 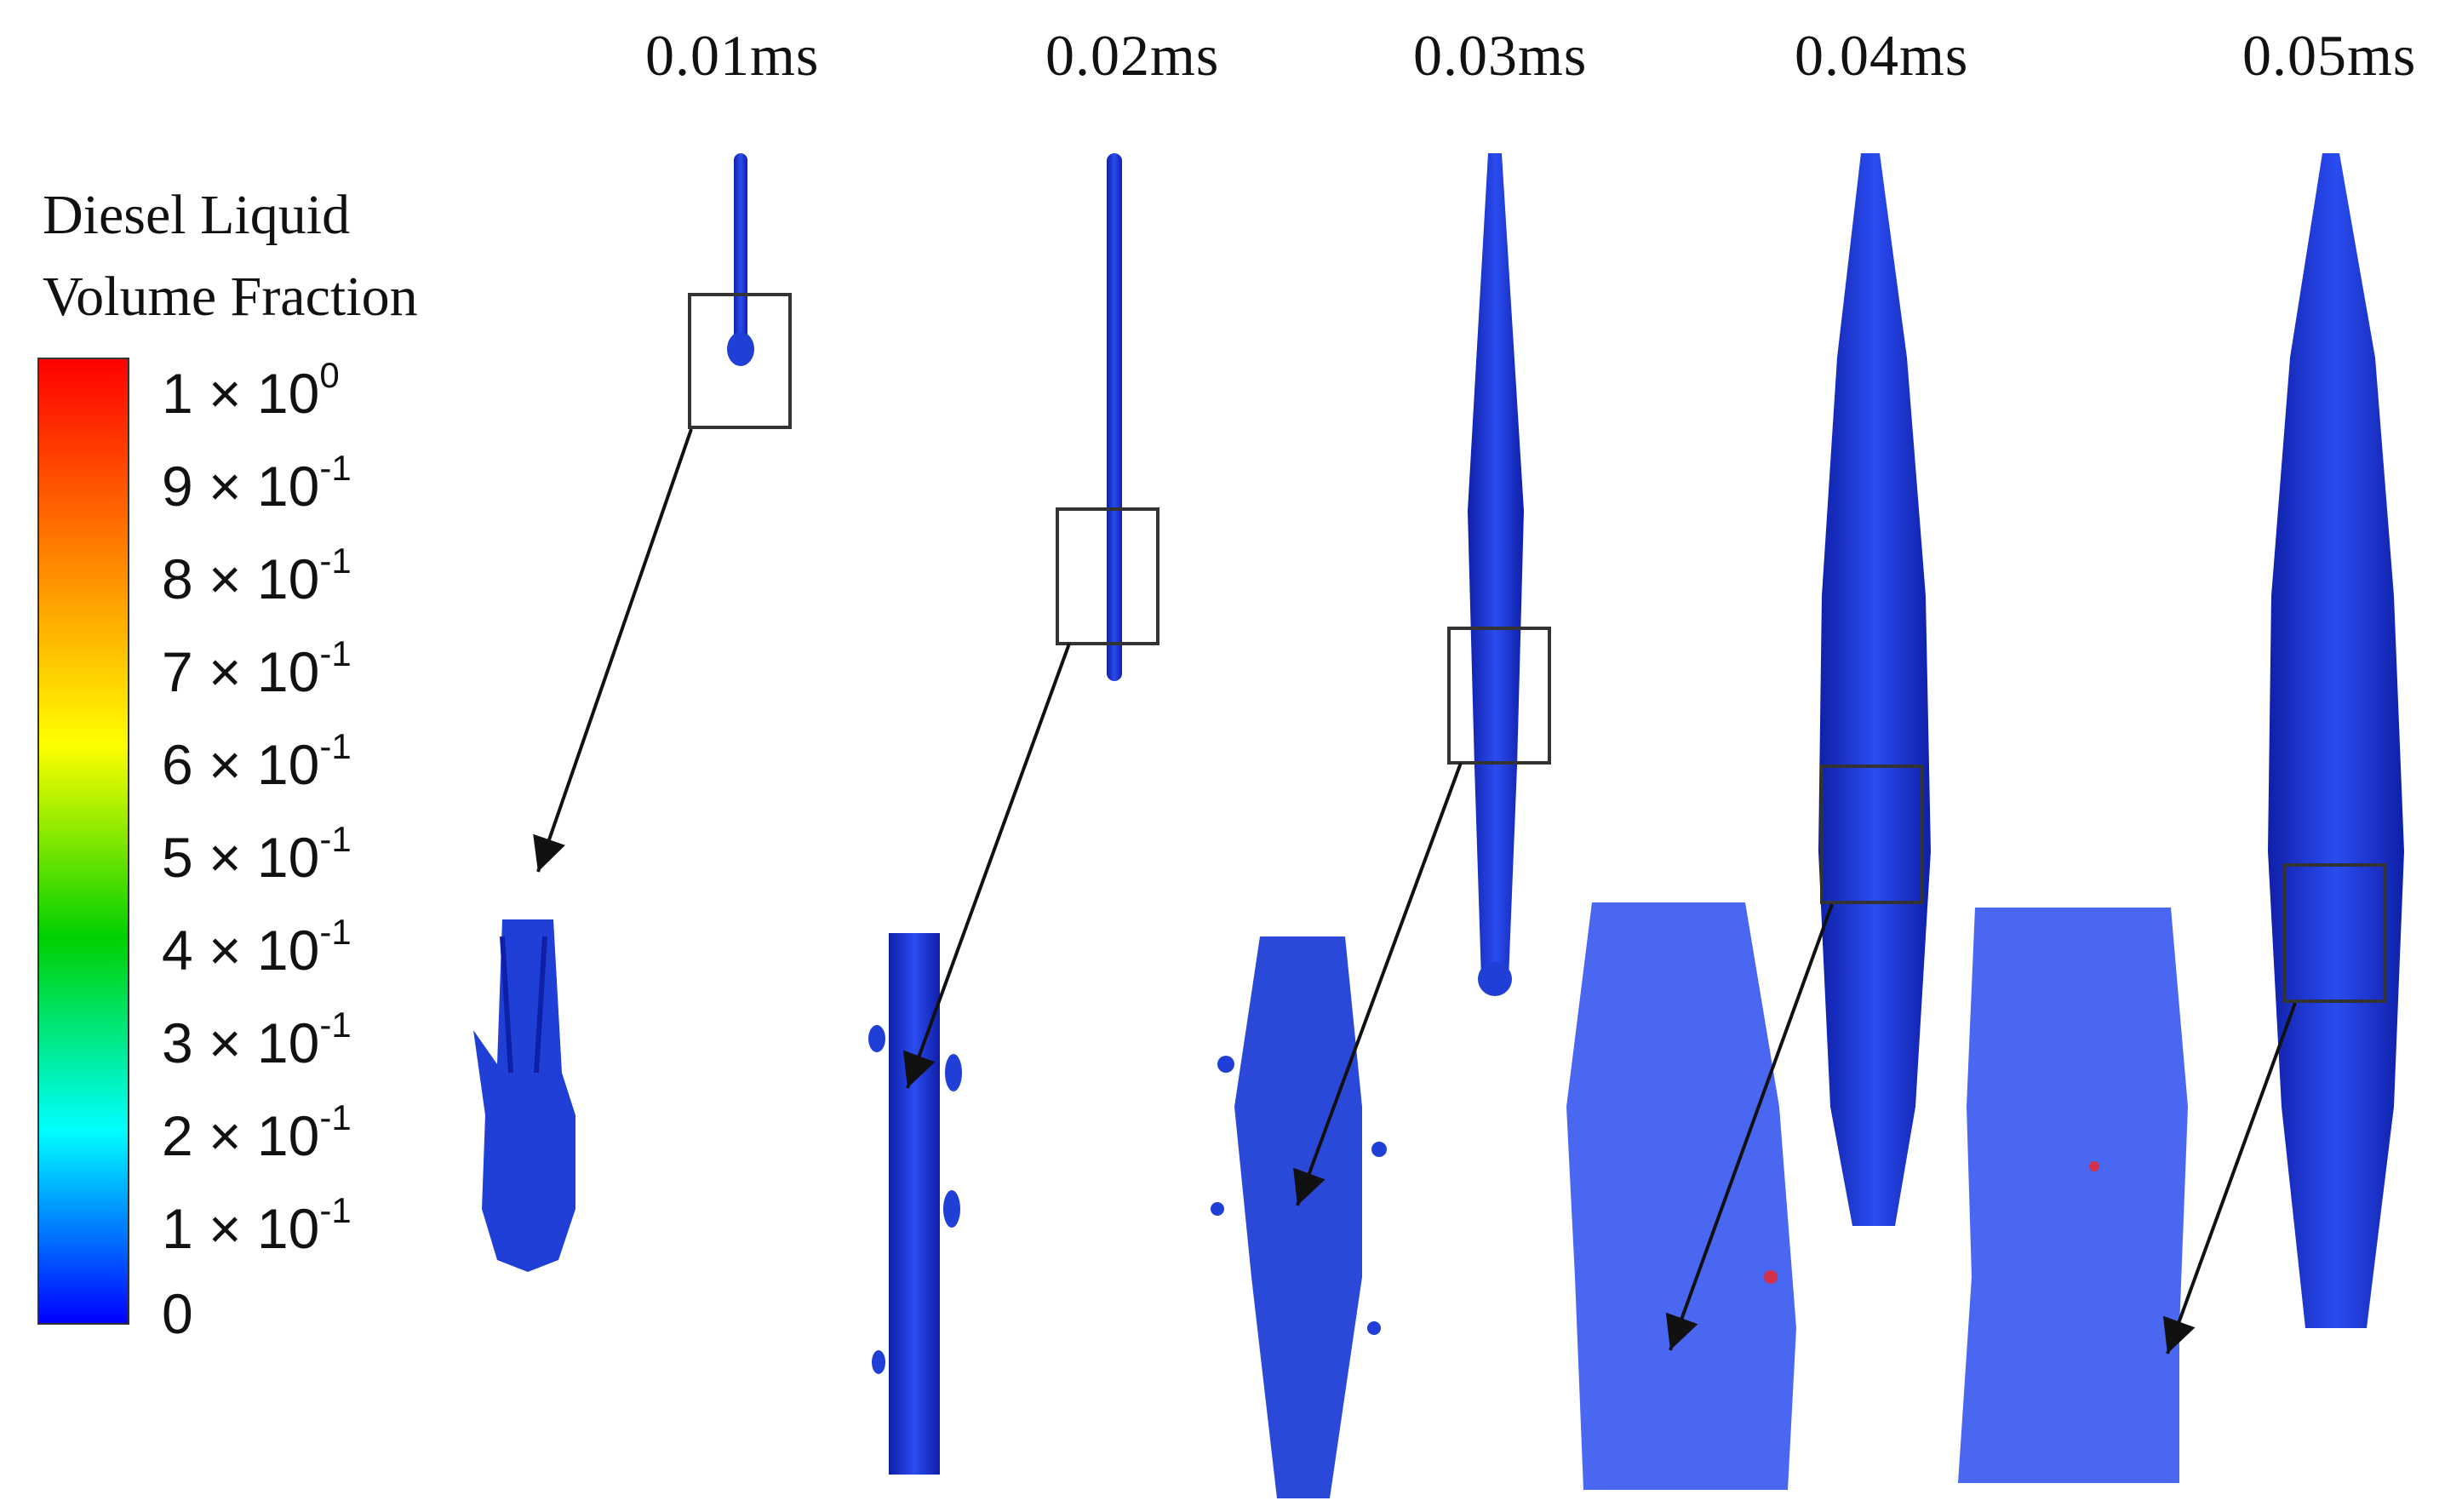 What do you see at coordinates (524, 1095) in the screenshot?
I see `zoom-view-0.01ms` at bounding box center [524, 1095].